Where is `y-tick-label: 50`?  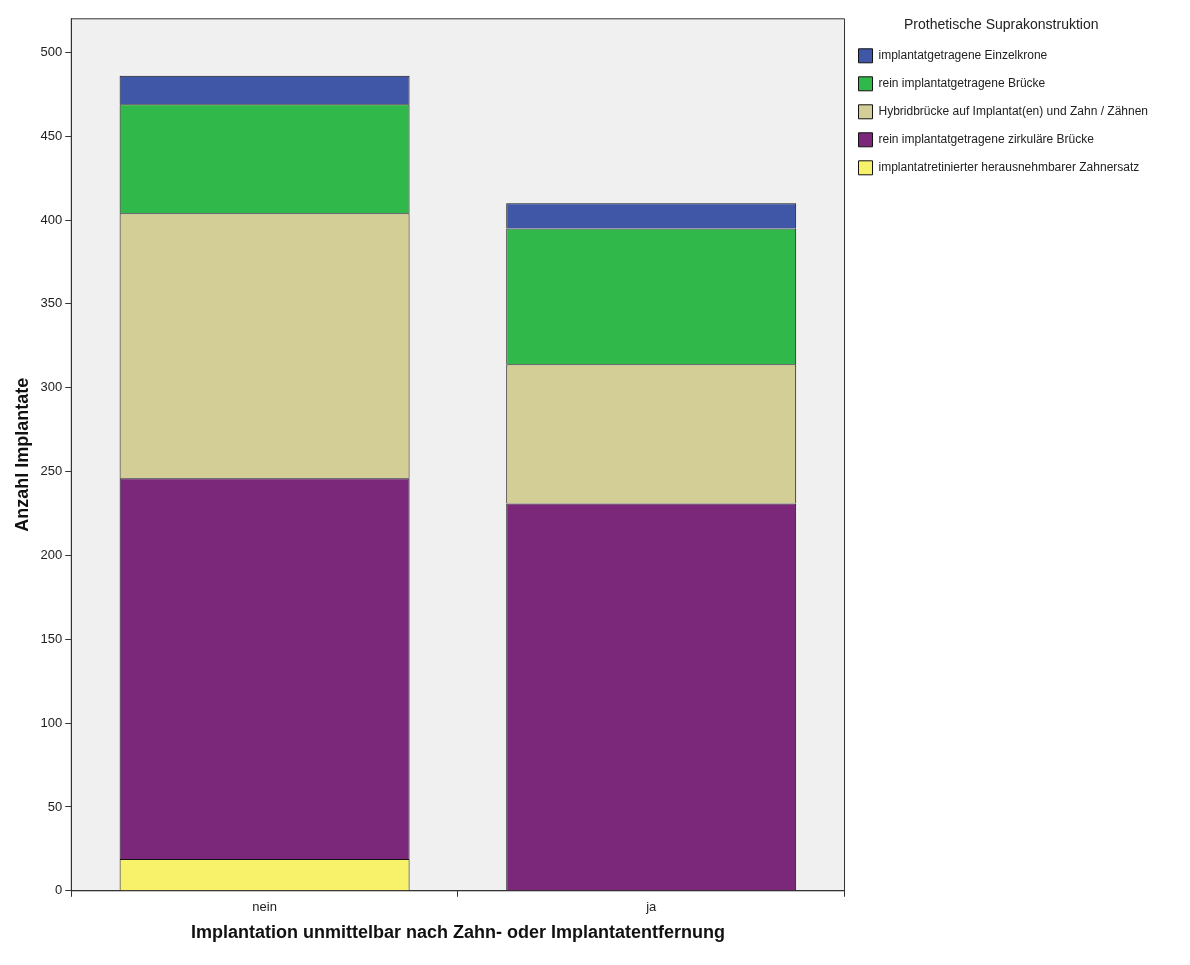
y-tick-label: 50 is located at coordinates (55, 806).